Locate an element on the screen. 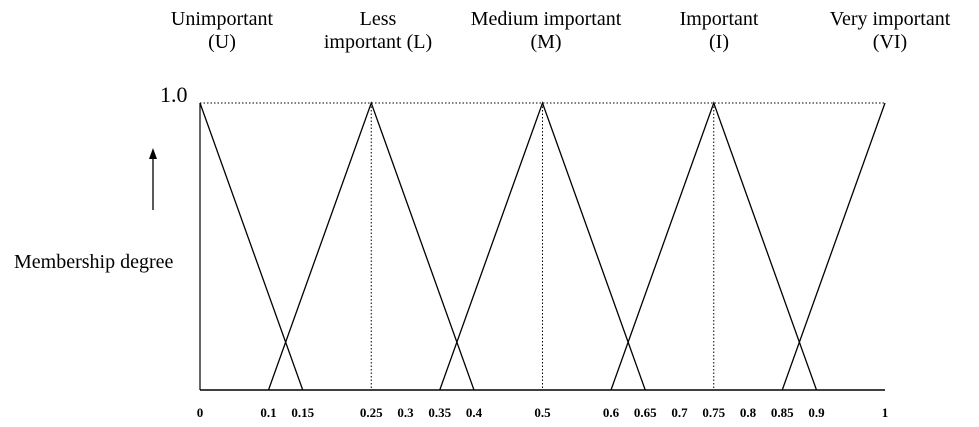  x-tick-label: 0.3 is located at coordinates (405, 412).